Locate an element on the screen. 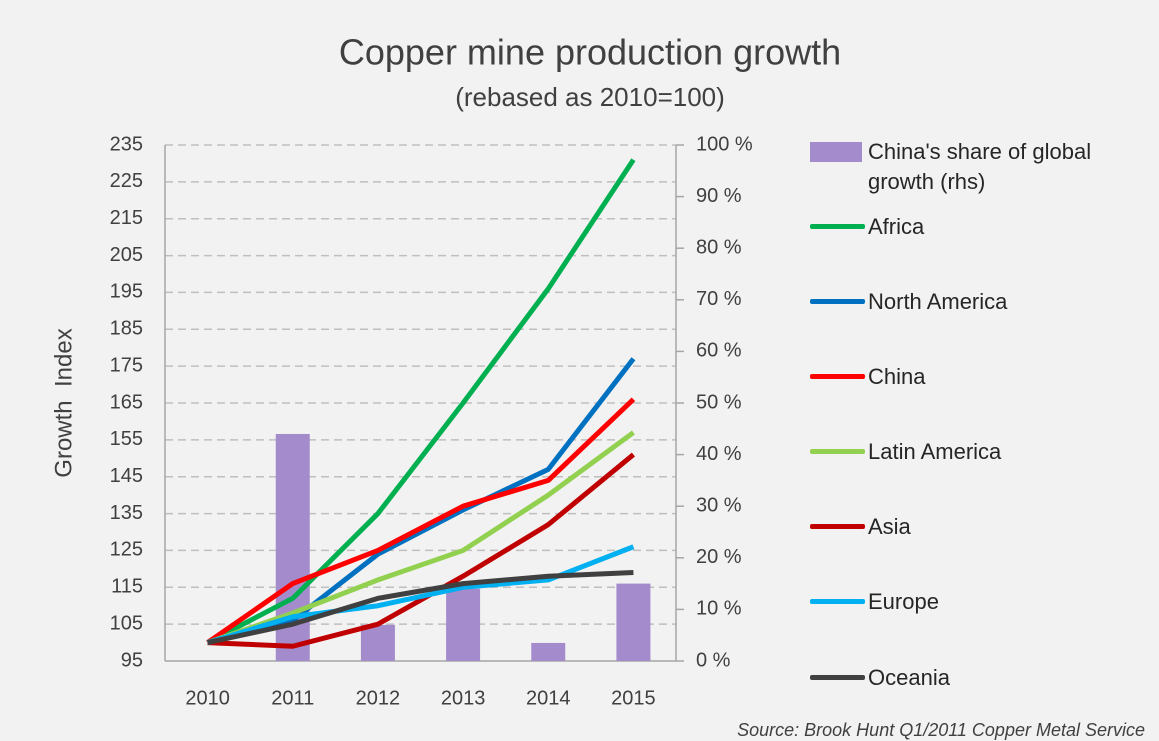  x-tick-label: 2012 is located at coordinates (378, 698).